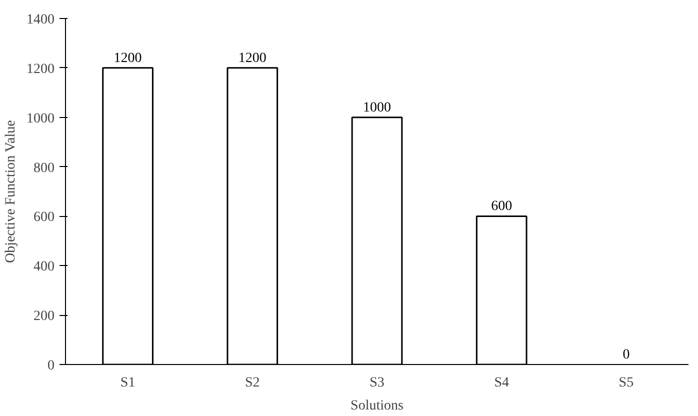 The image size is (698, 416). What do you see at coordinates (626, 355) in the screenshot?
I see `data-label: 0` at bounding box center [626, 355].